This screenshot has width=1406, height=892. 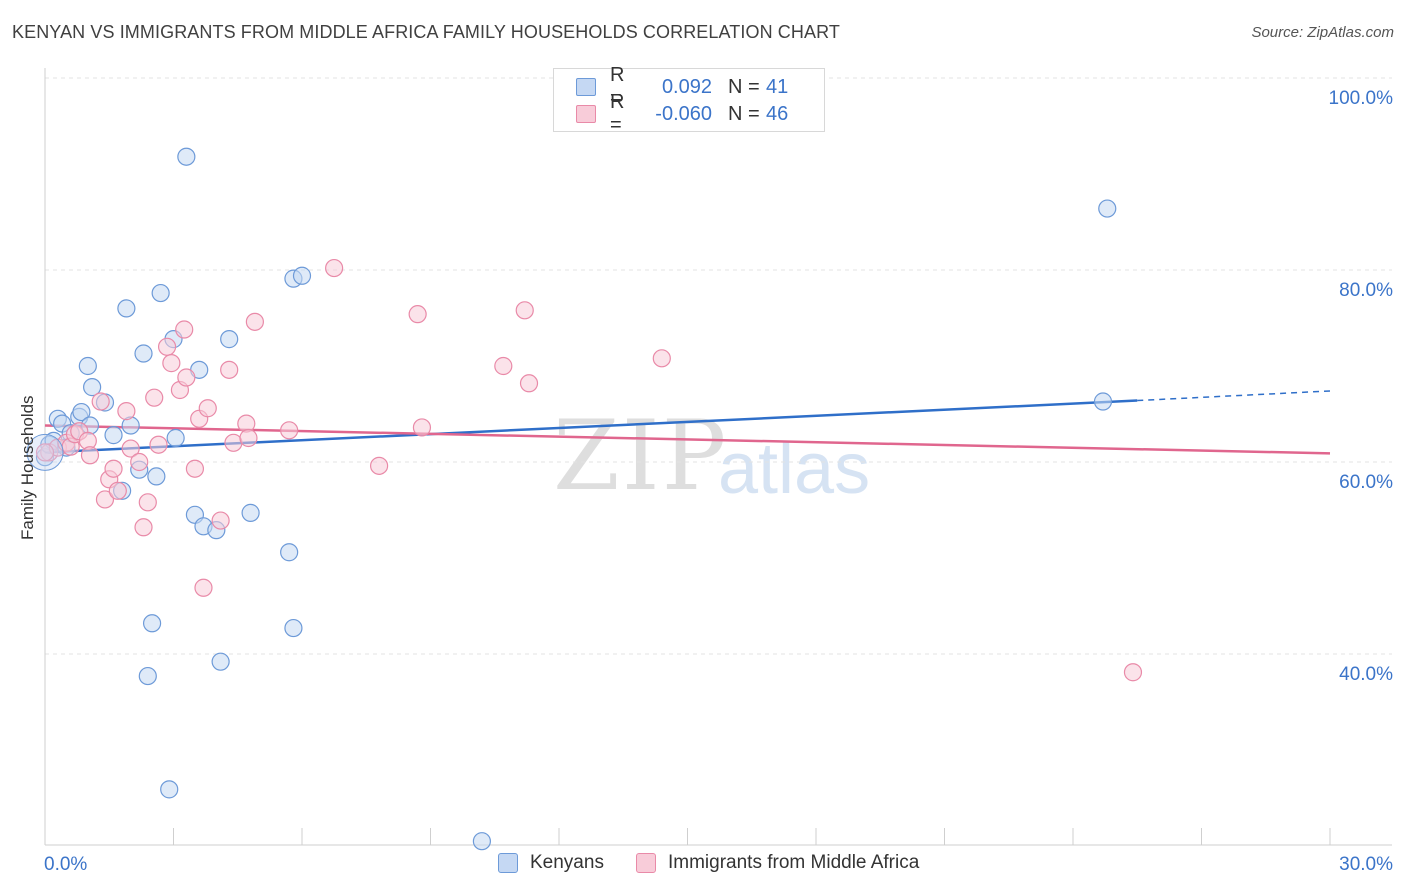 I want to click on legend-label-kenyans: Kenyans, so click(x=567, y=862).